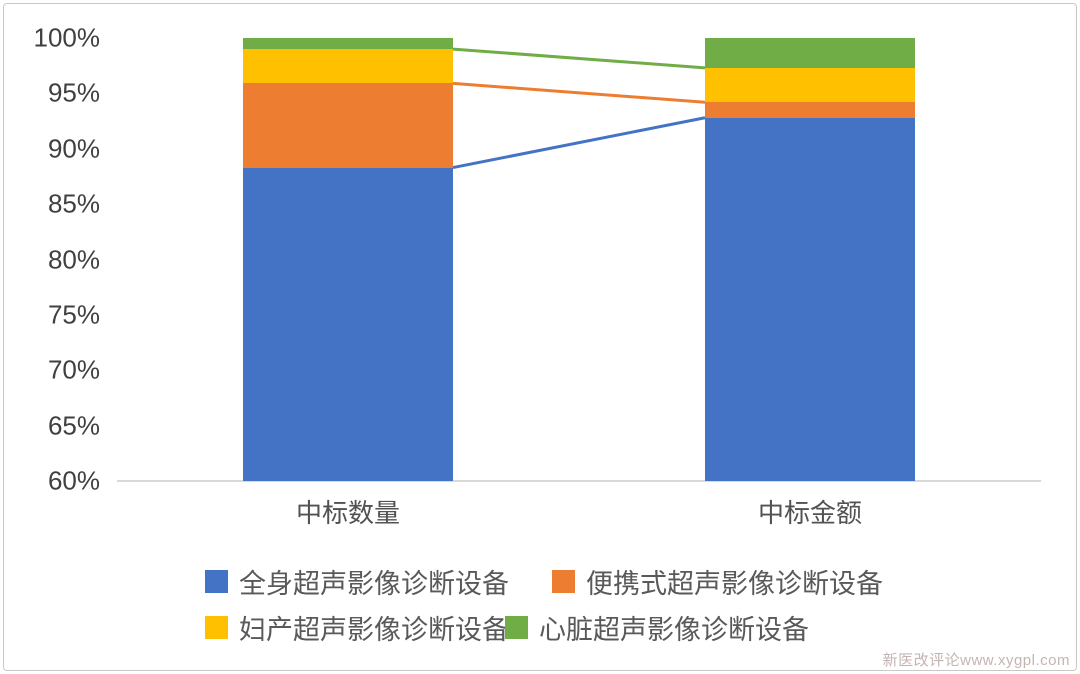 The width and height of the screenshot is (1080, 674). What do you see at coordinates (73, 314) in the screenshot?
I see `y-tick-label: 75%` at bounding box center [73, 314].